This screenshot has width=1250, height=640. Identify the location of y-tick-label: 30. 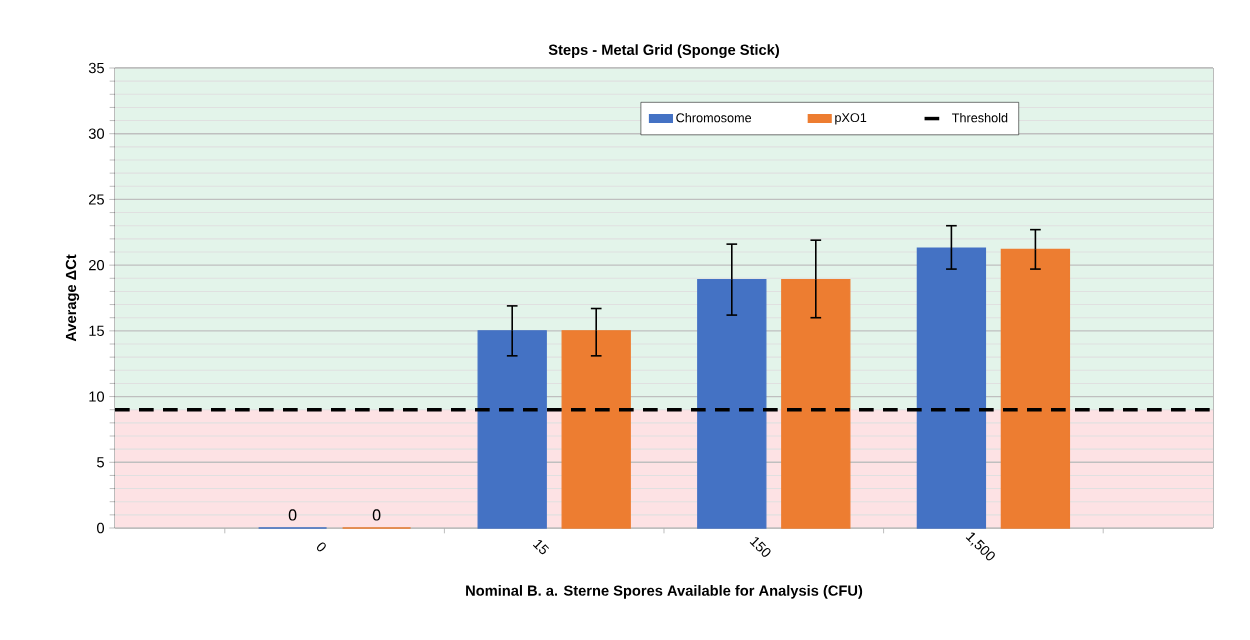
(96, 133).